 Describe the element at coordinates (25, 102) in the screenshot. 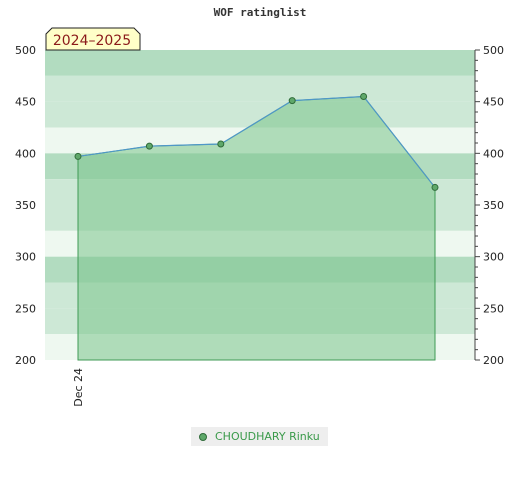

I see `y-tick-label-left: 450` at that location.